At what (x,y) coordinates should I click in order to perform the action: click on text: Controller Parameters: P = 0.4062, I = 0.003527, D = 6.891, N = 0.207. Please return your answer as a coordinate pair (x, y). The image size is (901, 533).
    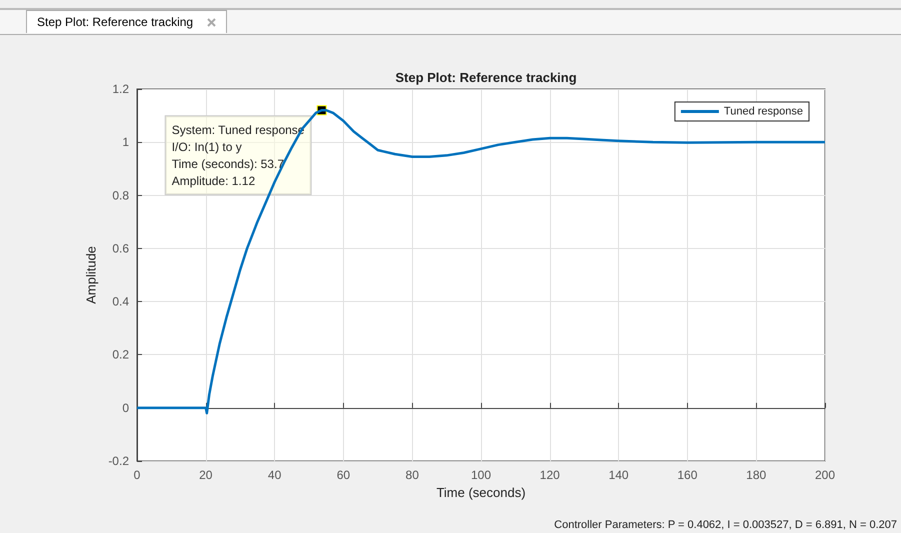
    Looking at the image, I should click on (725, 525).